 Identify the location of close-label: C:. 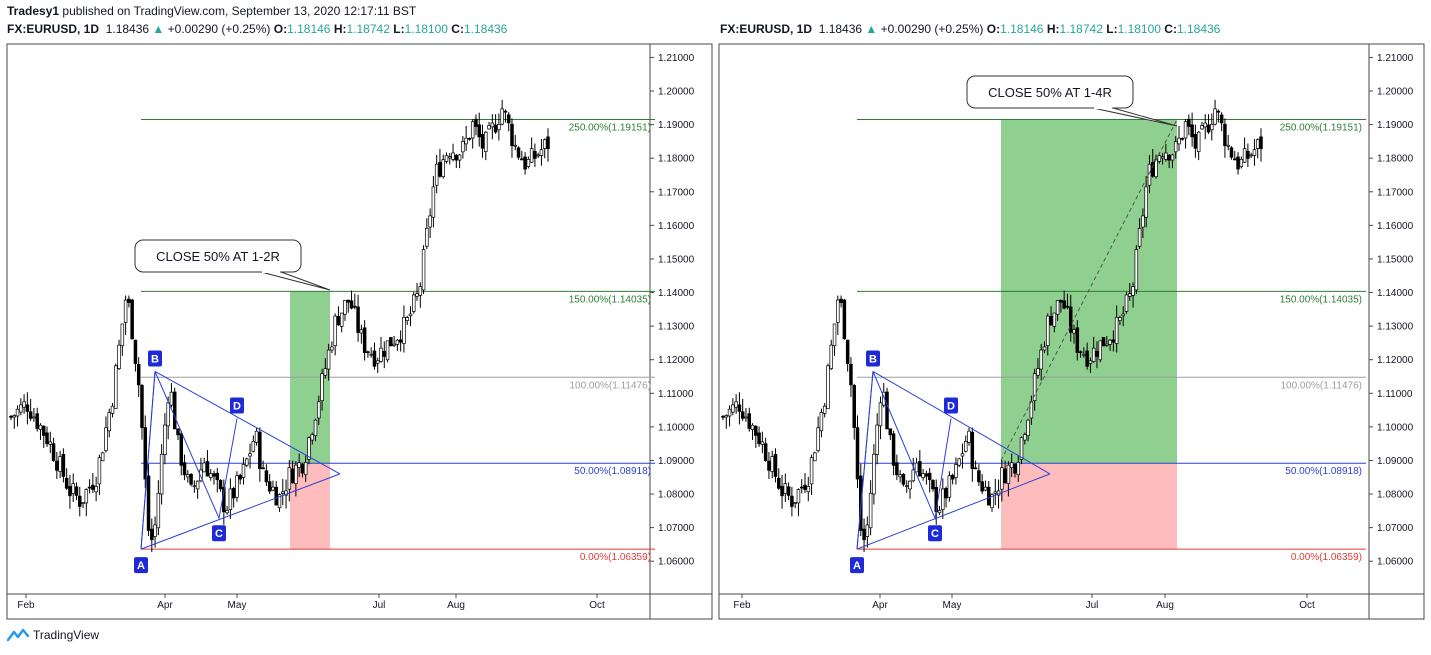
(1170, 29).